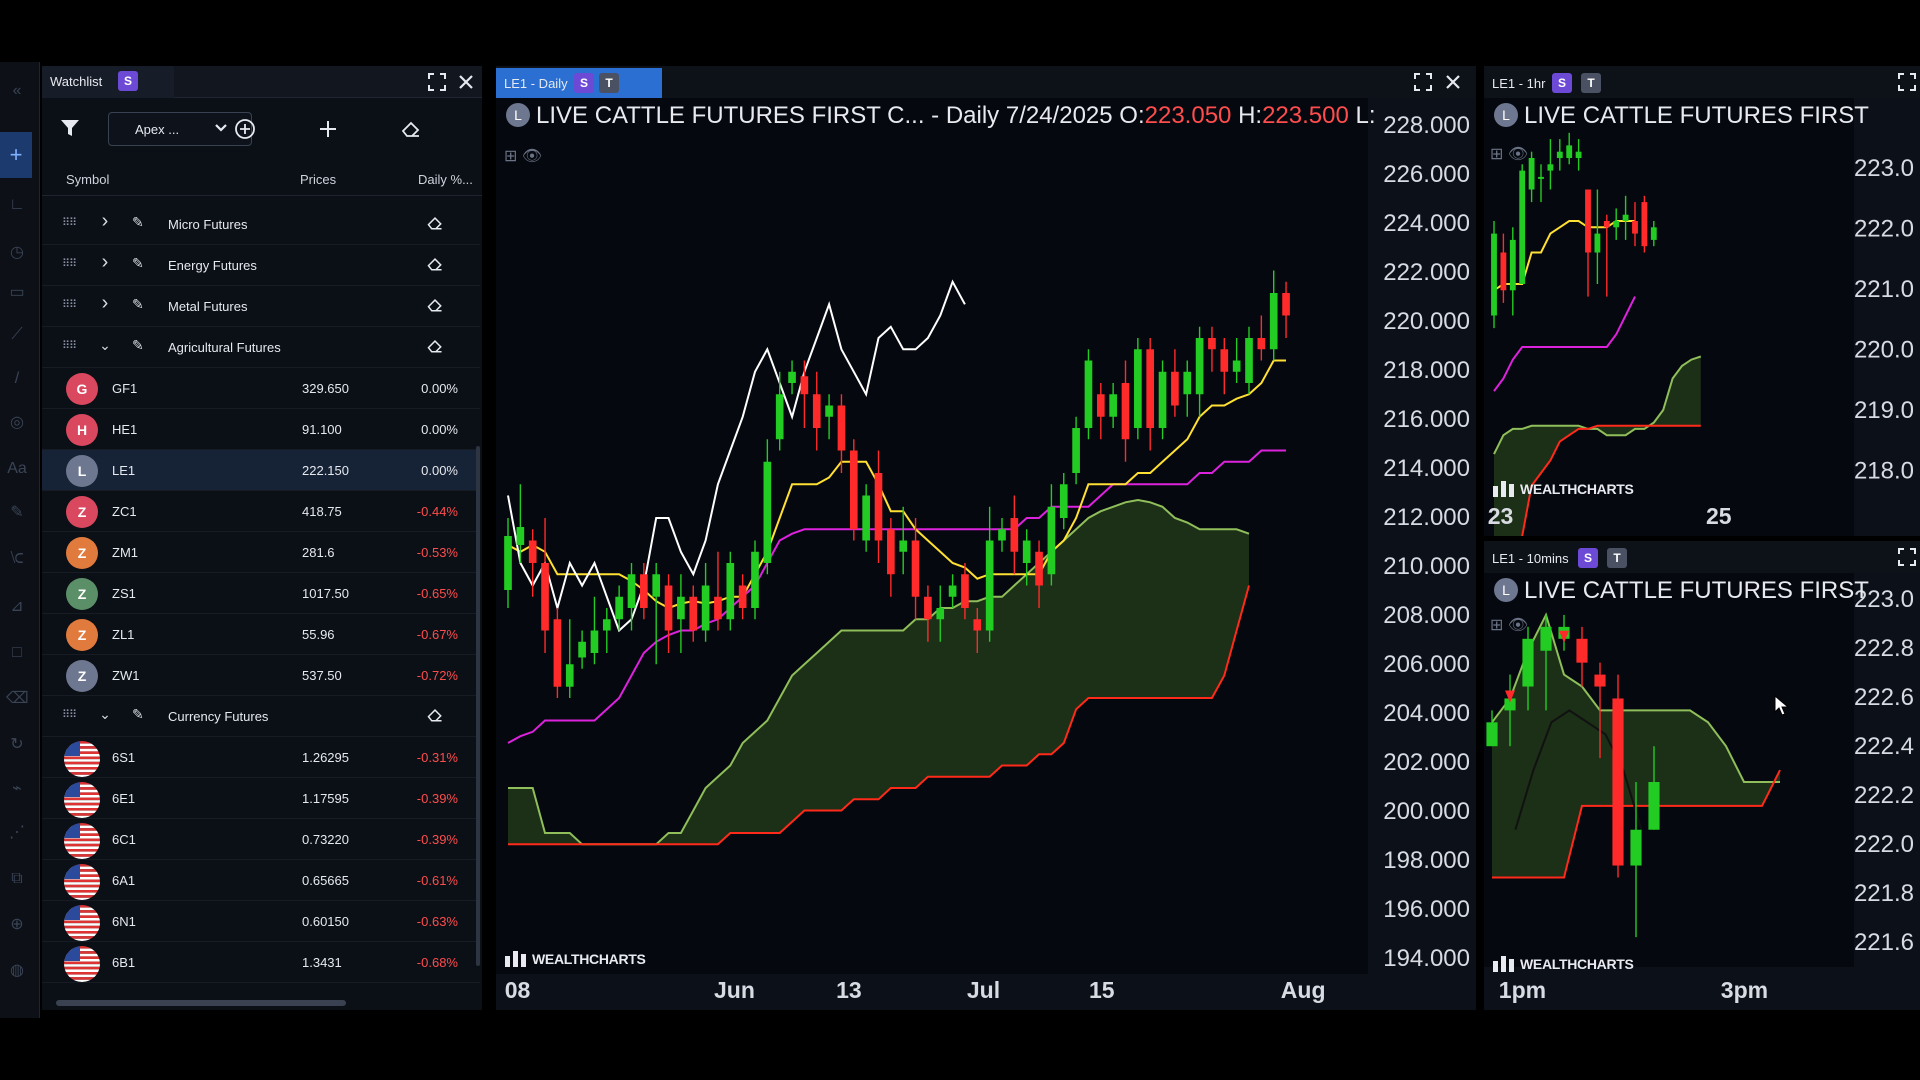 This screenshot has height=1080, width=1920. I want to click on watchlist-row: 6A1 0.65665 -0.61%, so click(261, 880).